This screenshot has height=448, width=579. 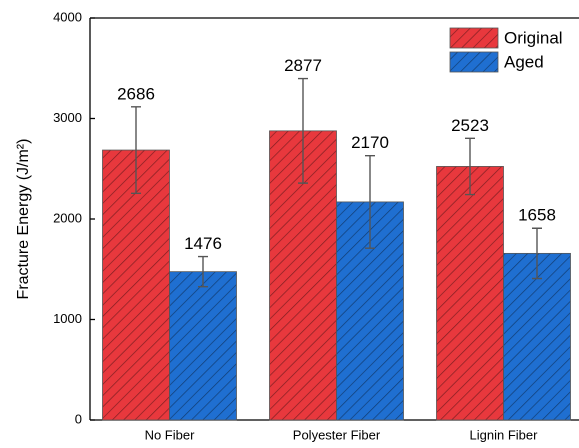 What do you see at coordinates (67, 117) in the screenshot?
I see `y-tick-label: 3000` at bounding box center [67, 117].